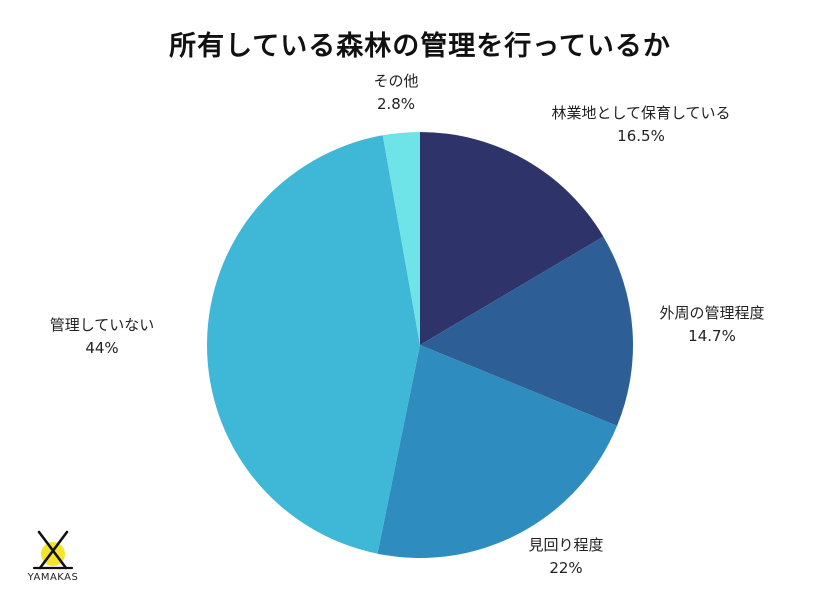  Describe the element at coordinates (396, 104) in the screenshot. I see `slice-value-5: 2.8%` at that location.